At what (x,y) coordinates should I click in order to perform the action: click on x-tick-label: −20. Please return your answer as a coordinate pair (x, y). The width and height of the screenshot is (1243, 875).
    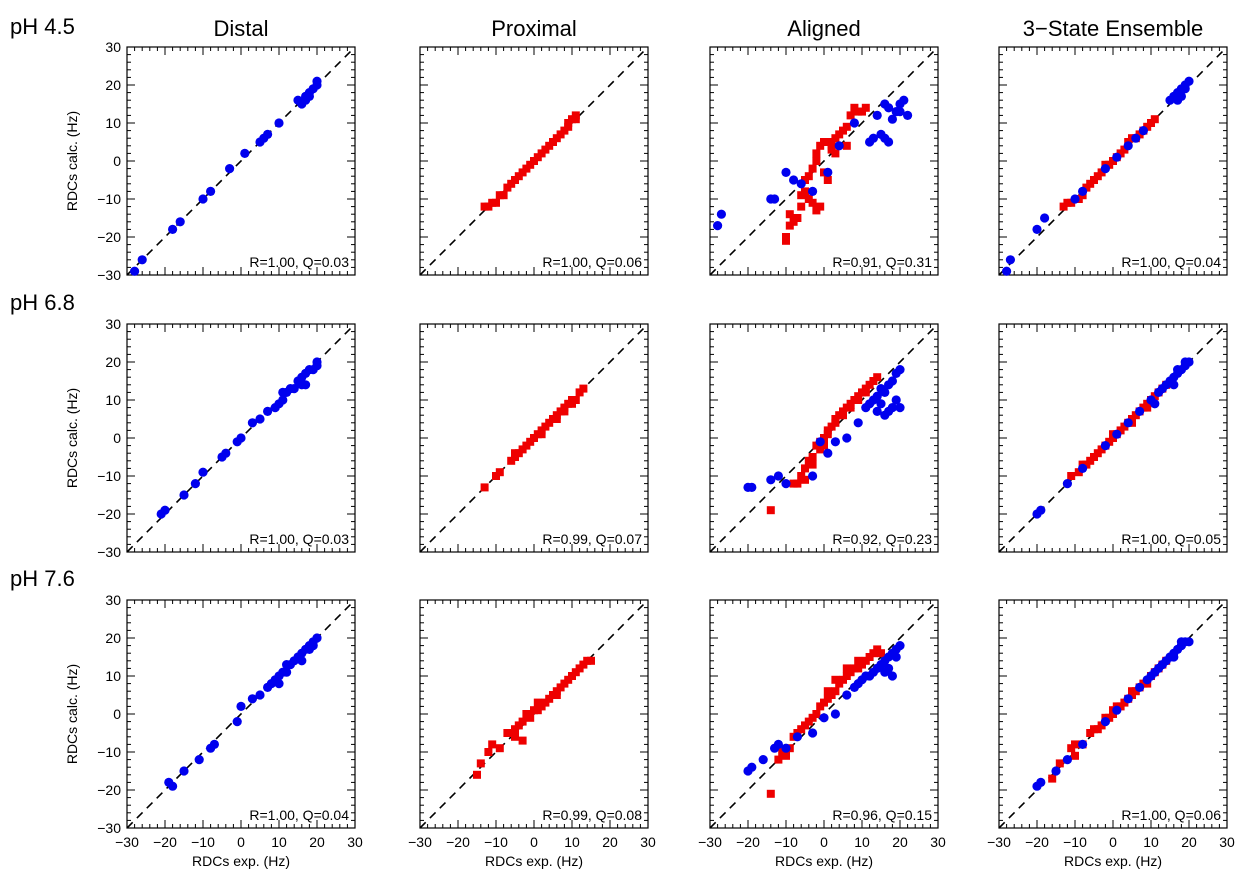
    Looking at the image, I should click on (458, 842).